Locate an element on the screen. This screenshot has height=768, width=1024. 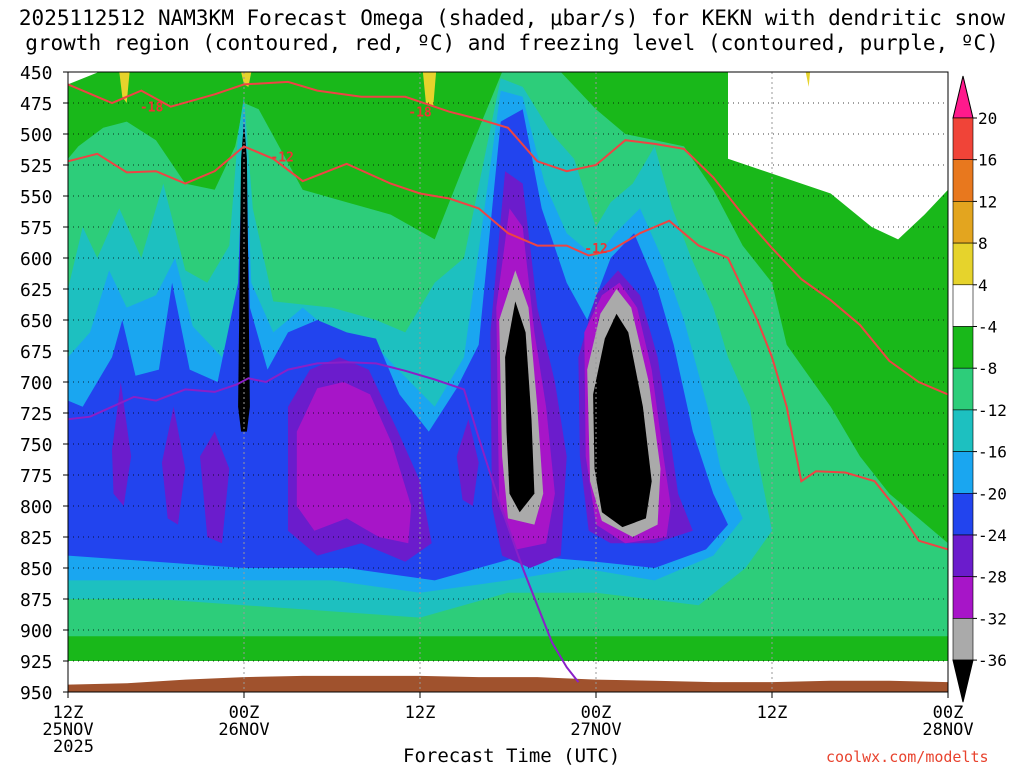
y-tick-label-825: 825 is located at coordinates (36, 538).